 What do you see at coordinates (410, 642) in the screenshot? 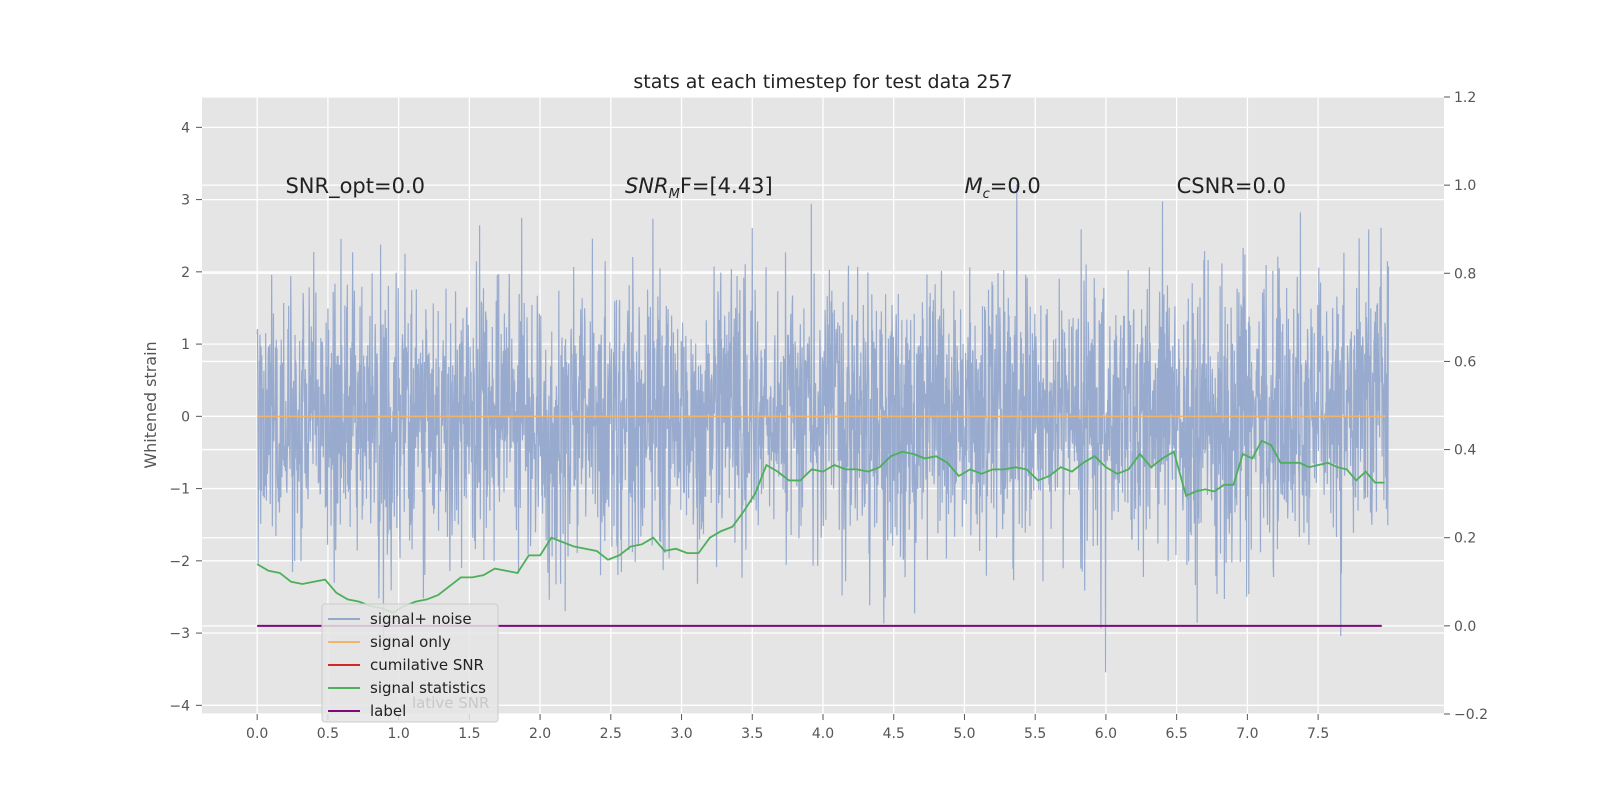
I see `legend-label: signal only` at bounding box center [410, 642].